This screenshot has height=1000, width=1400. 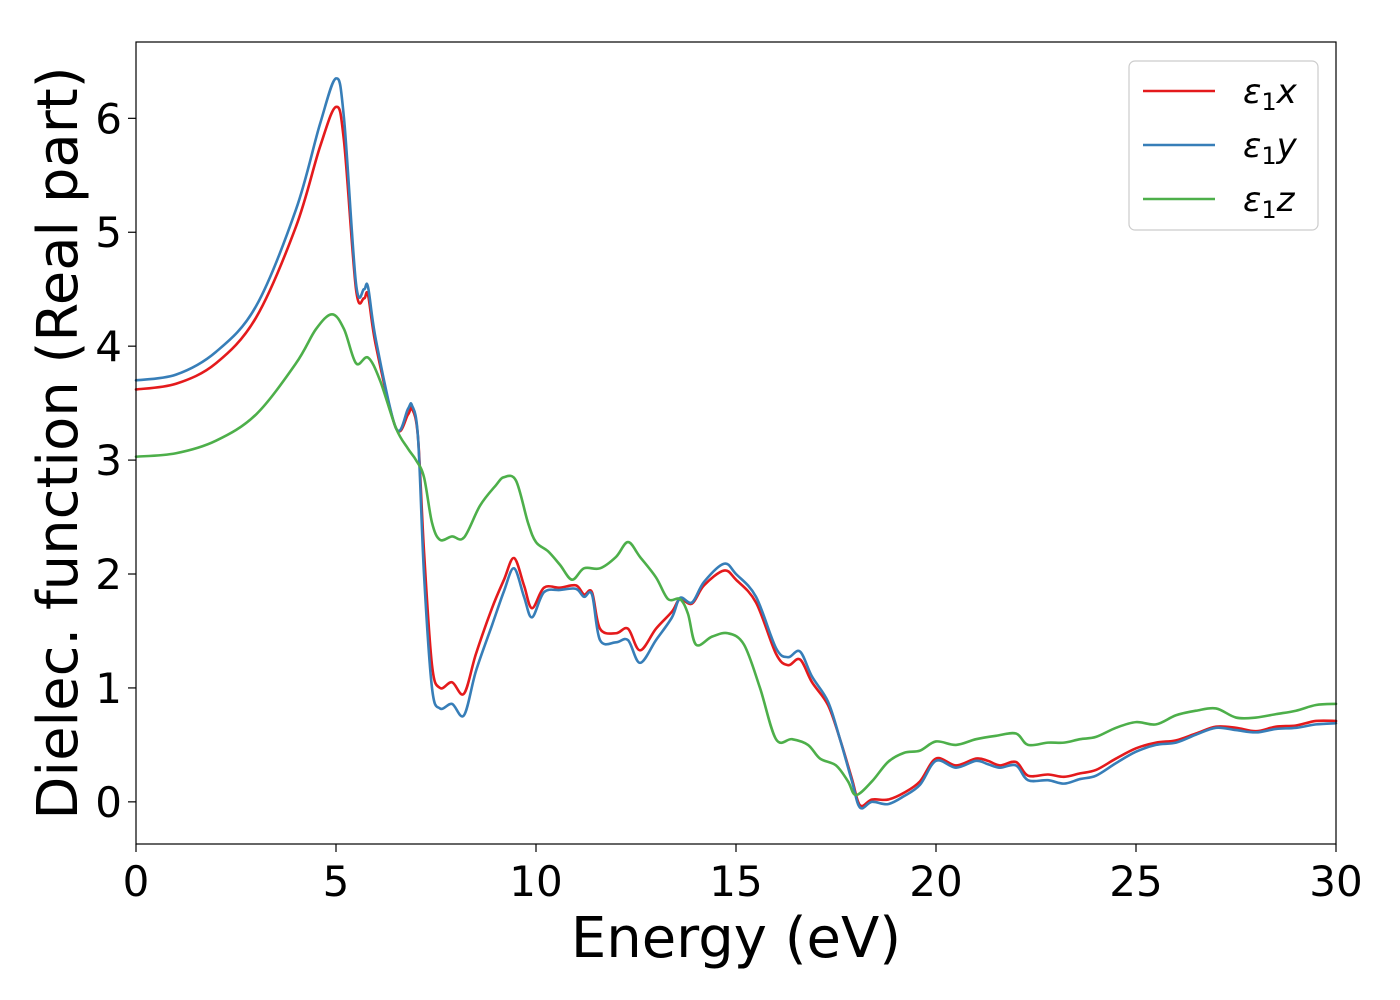 What do you see at coordinates (736, 938) in the screenshot?
I see `x-axis-label: Energy (eV)` at bounding box center [736, 938].